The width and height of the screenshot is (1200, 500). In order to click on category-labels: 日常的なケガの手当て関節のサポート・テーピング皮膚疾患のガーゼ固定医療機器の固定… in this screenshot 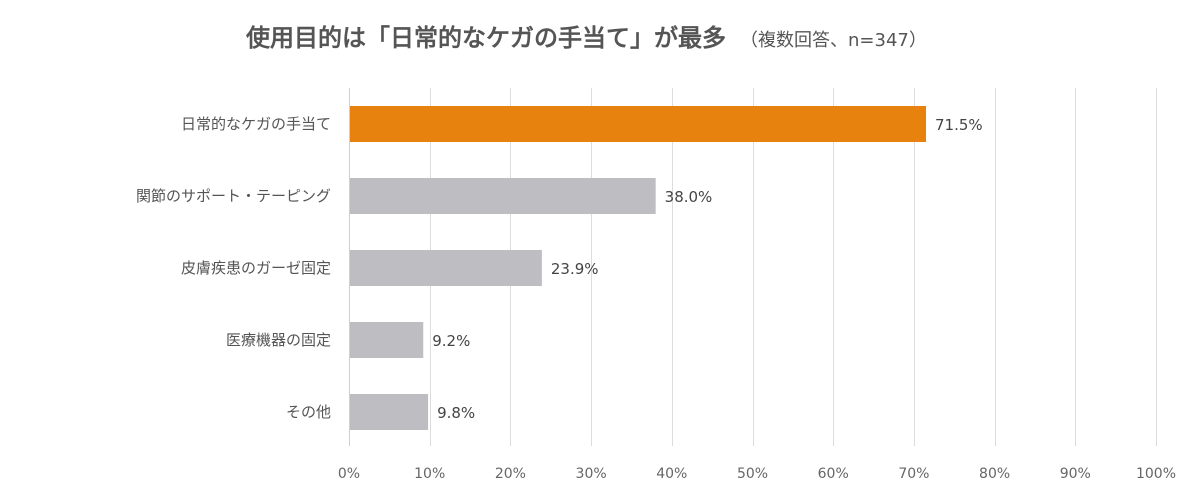, I will do `click(233, 268)`.